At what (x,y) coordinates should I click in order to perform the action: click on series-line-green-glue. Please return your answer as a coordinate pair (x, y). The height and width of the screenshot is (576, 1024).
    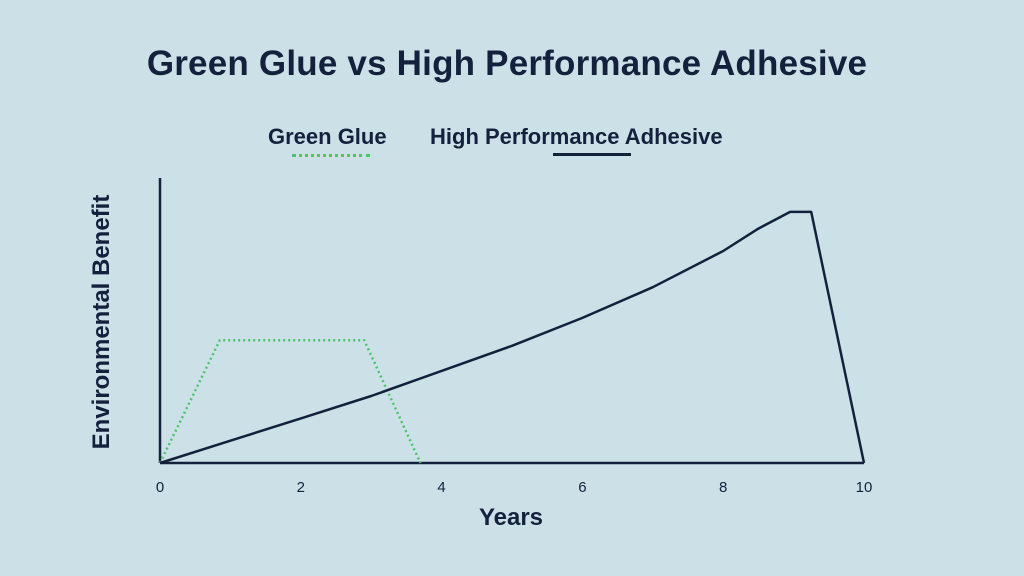
    Looking at the image, I should click on (290, 401).